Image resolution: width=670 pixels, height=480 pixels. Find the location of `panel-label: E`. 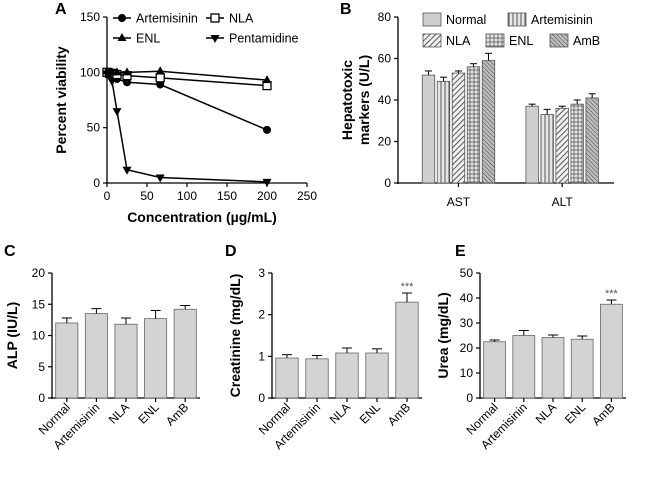

panel-label: E is located at coordinates (460, 251).